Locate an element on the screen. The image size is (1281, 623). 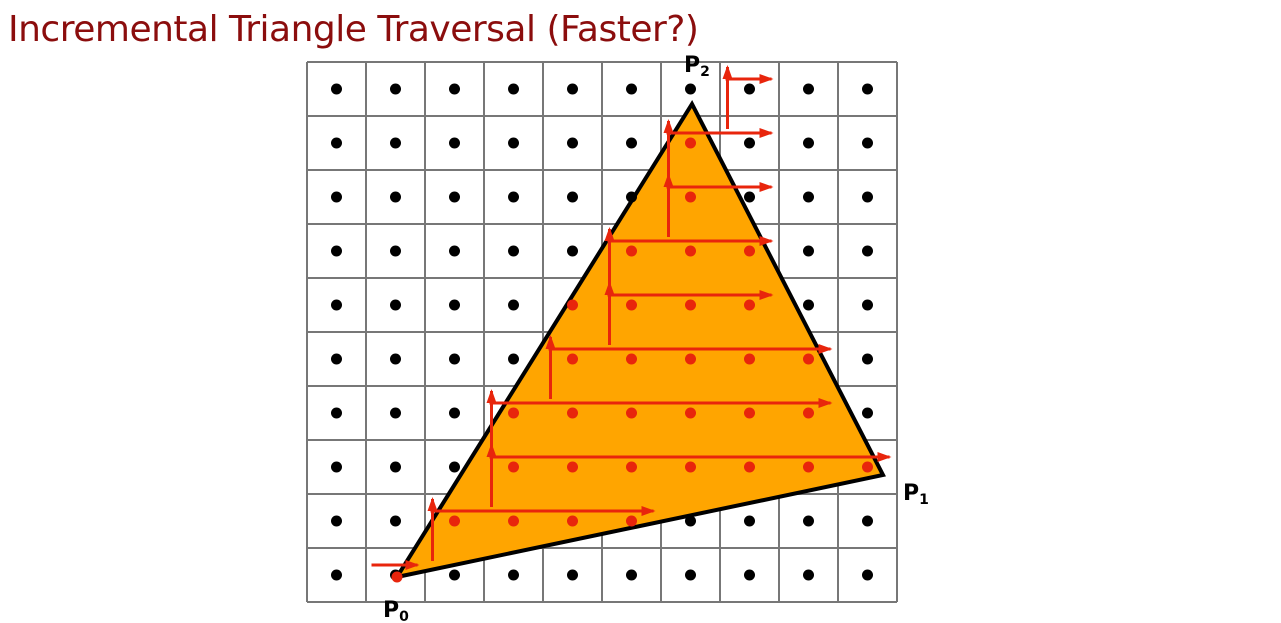
start-sample-dot is located at coordinates (397, 577).